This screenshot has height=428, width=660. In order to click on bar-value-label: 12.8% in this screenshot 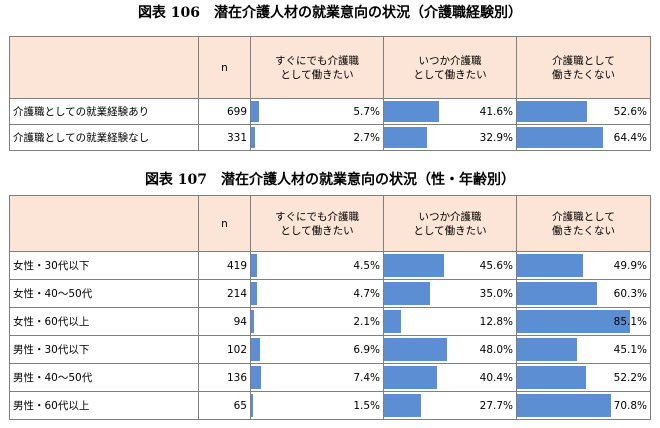, I will do `click(496, 321)`.